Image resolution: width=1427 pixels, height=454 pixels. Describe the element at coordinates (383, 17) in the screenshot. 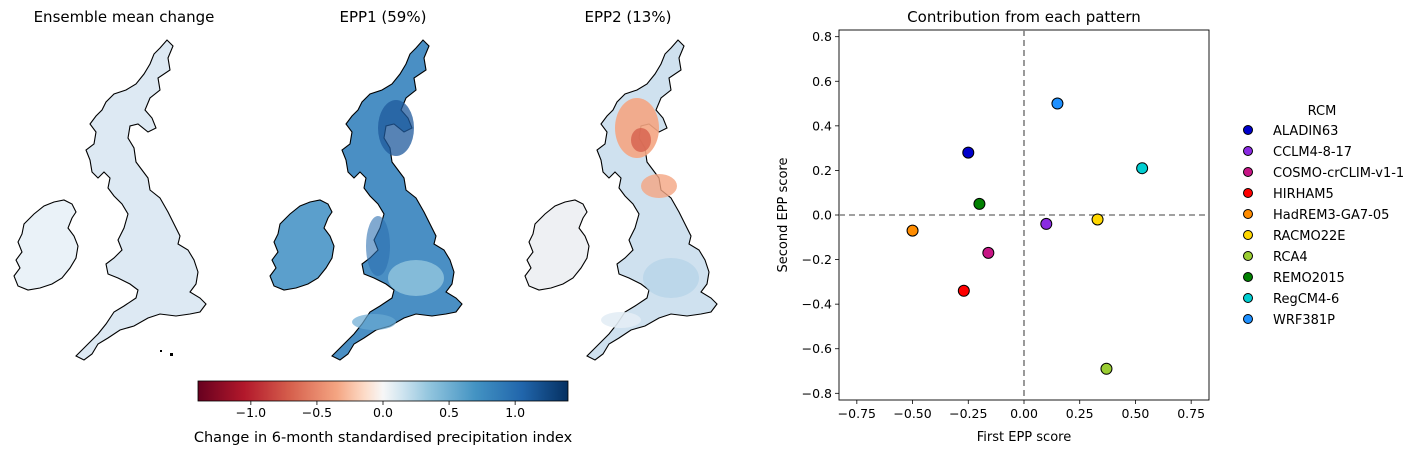

I see `map-title: EPP1 (59%)` at that location.